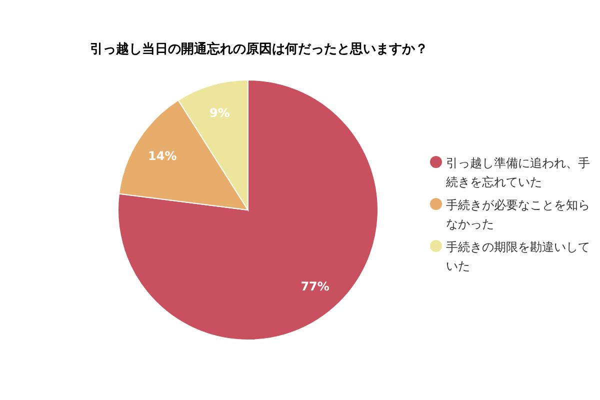  Describe the element at coordinates (518, 256) in the screenshot. I see `legend-label: 手続きの期限を勘違いしていた` at that location.